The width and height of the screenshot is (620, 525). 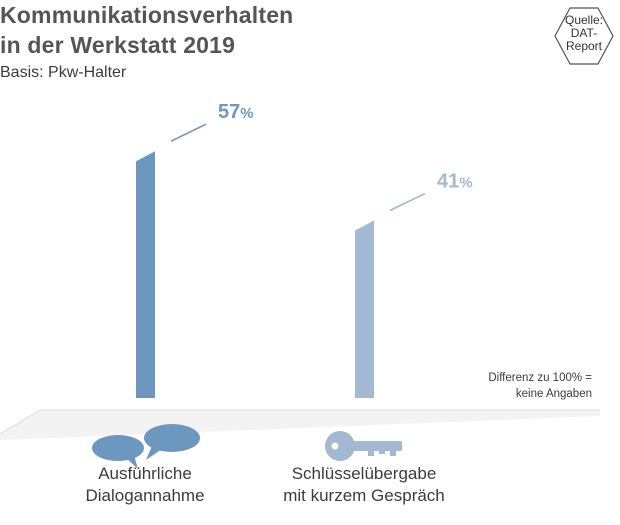 I want to click on category-label-1-line-2: Dialogannahme, so click(x=145, y=495).